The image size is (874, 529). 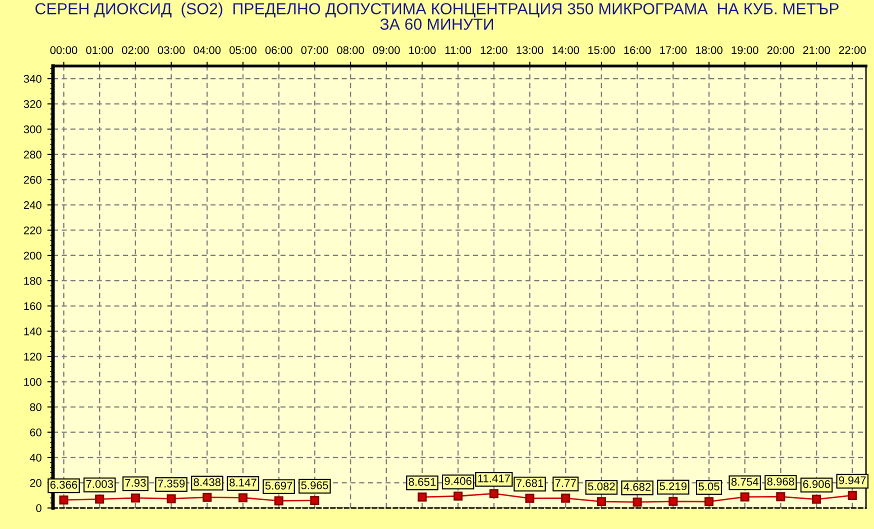 I want to click on y-tick-label: 320, so click(x=33, y=104).